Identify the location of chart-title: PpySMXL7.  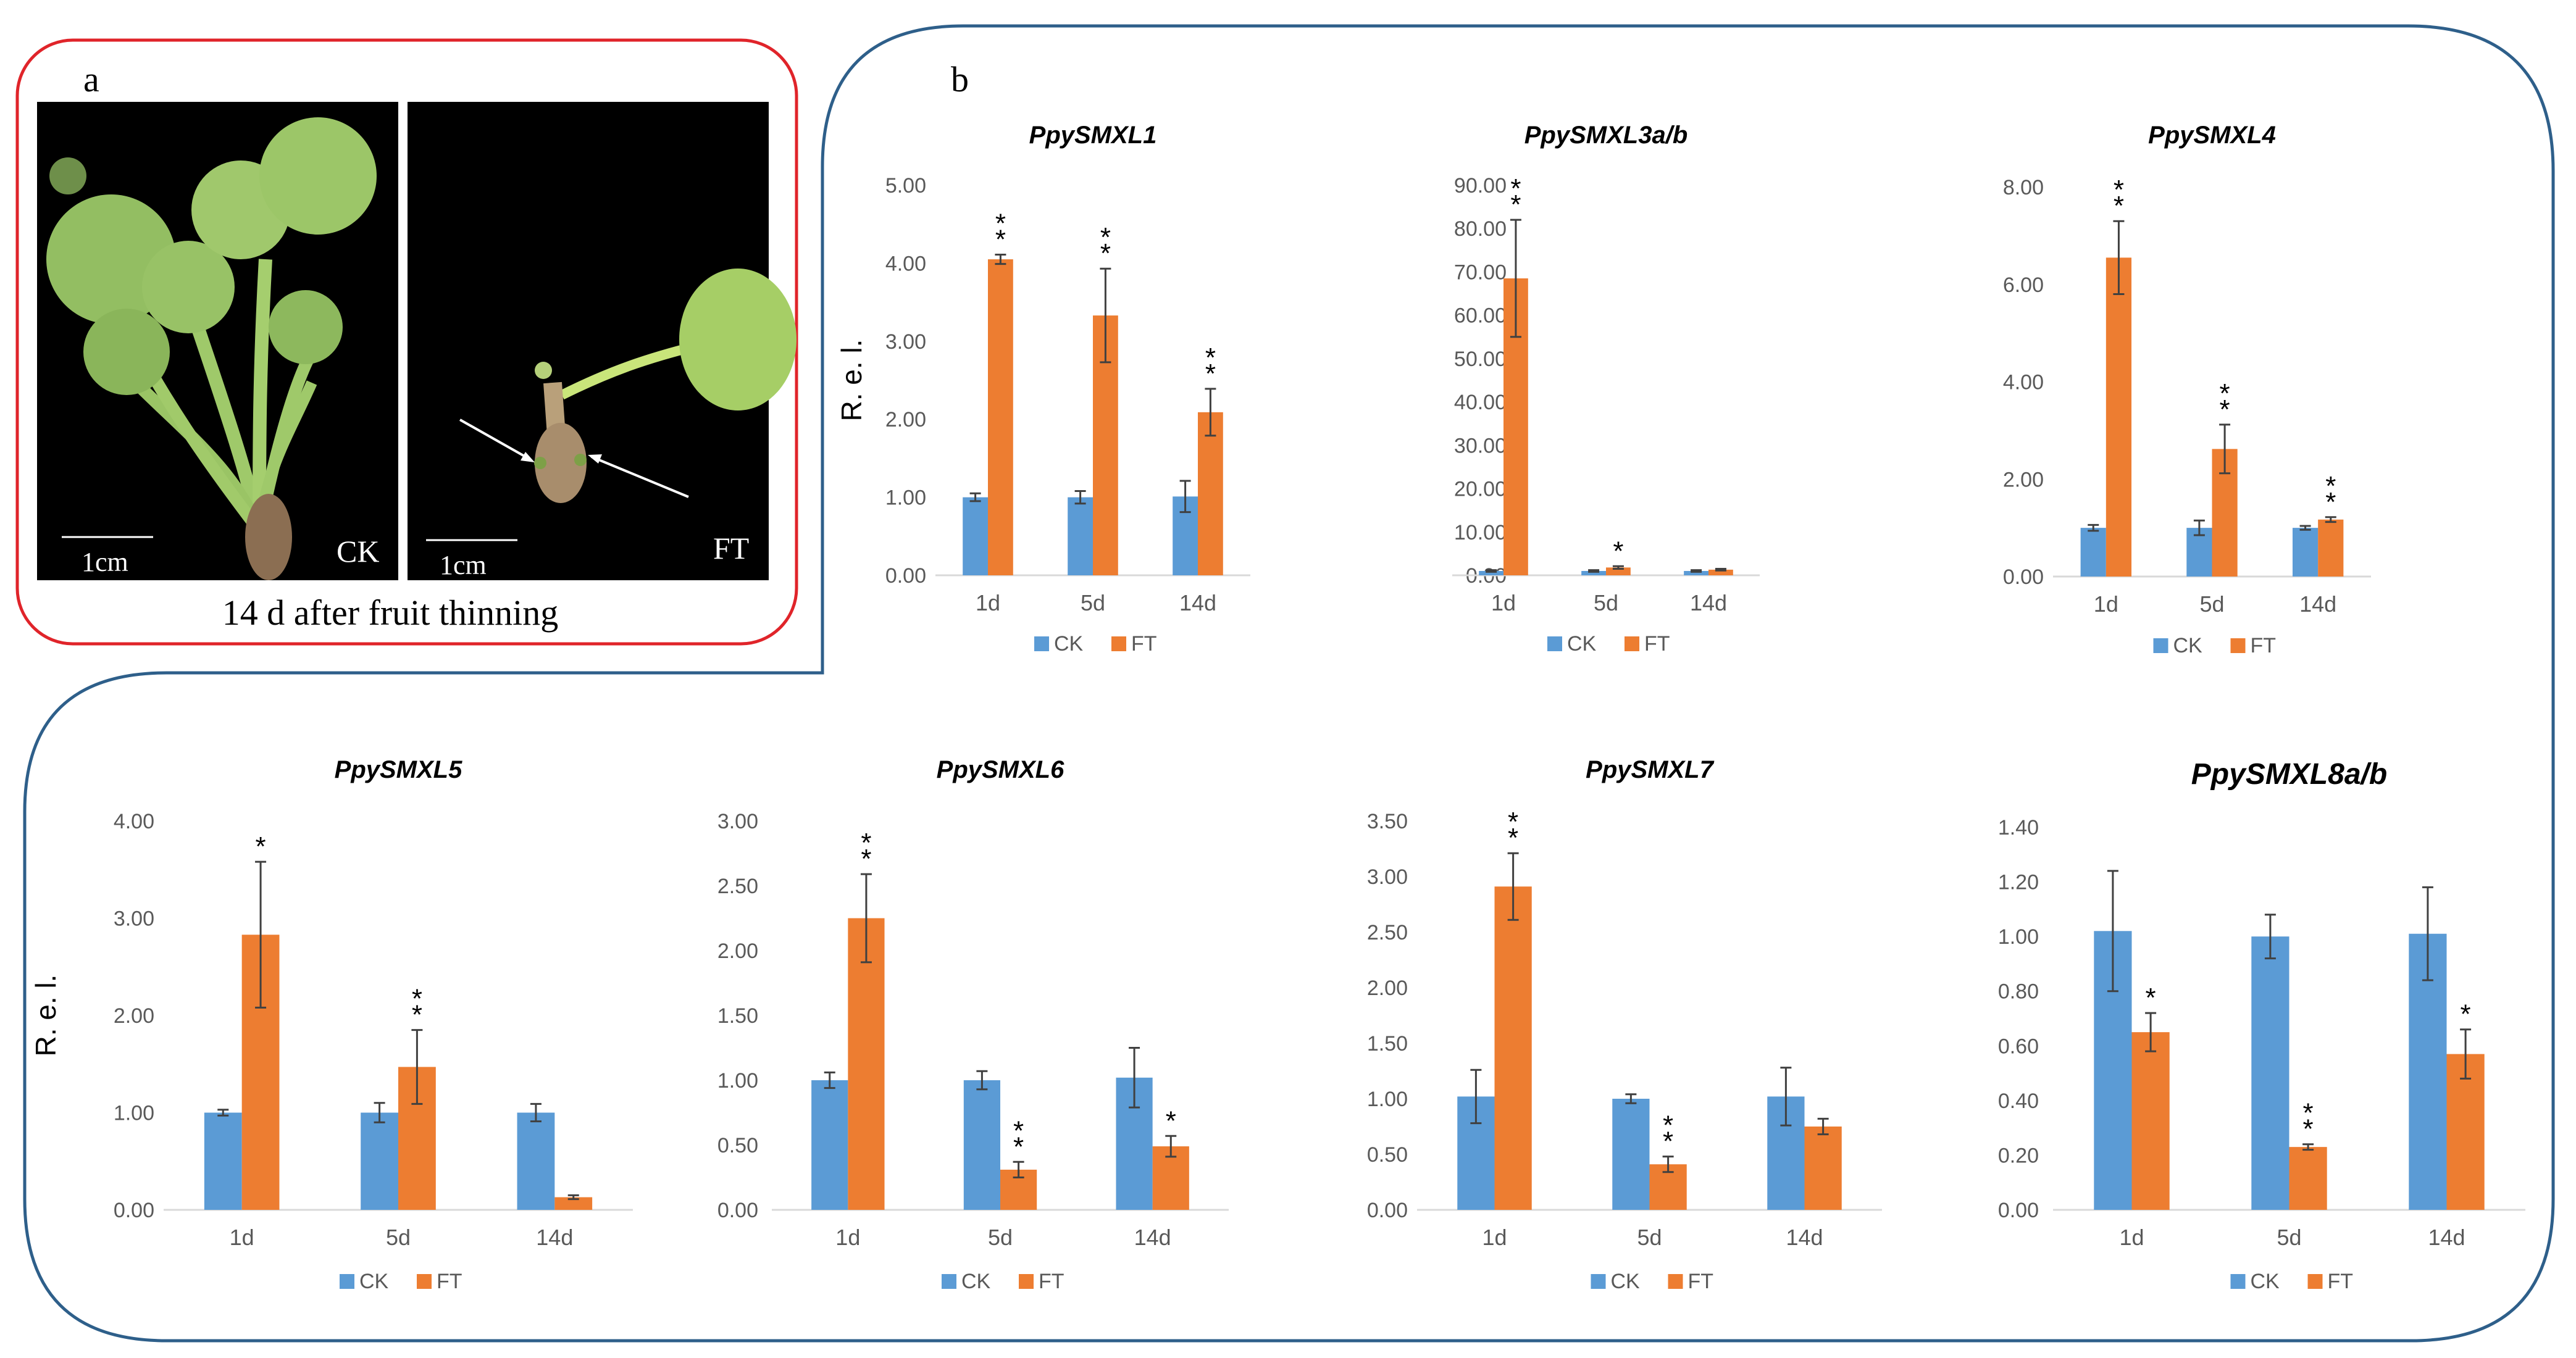
(1650, 770).